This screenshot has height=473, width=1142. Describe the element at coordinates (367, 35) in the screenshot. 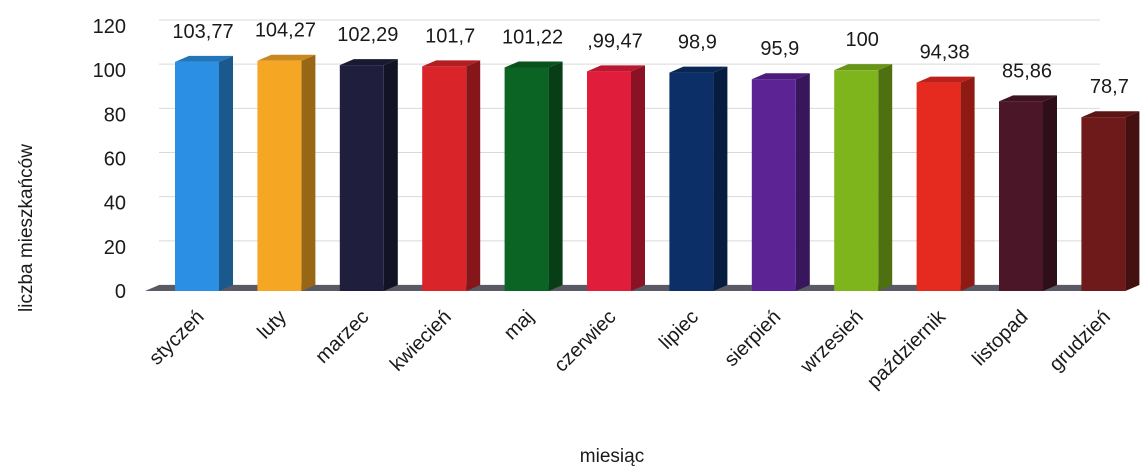

I see `bar-value-label: 102,29` at that location.